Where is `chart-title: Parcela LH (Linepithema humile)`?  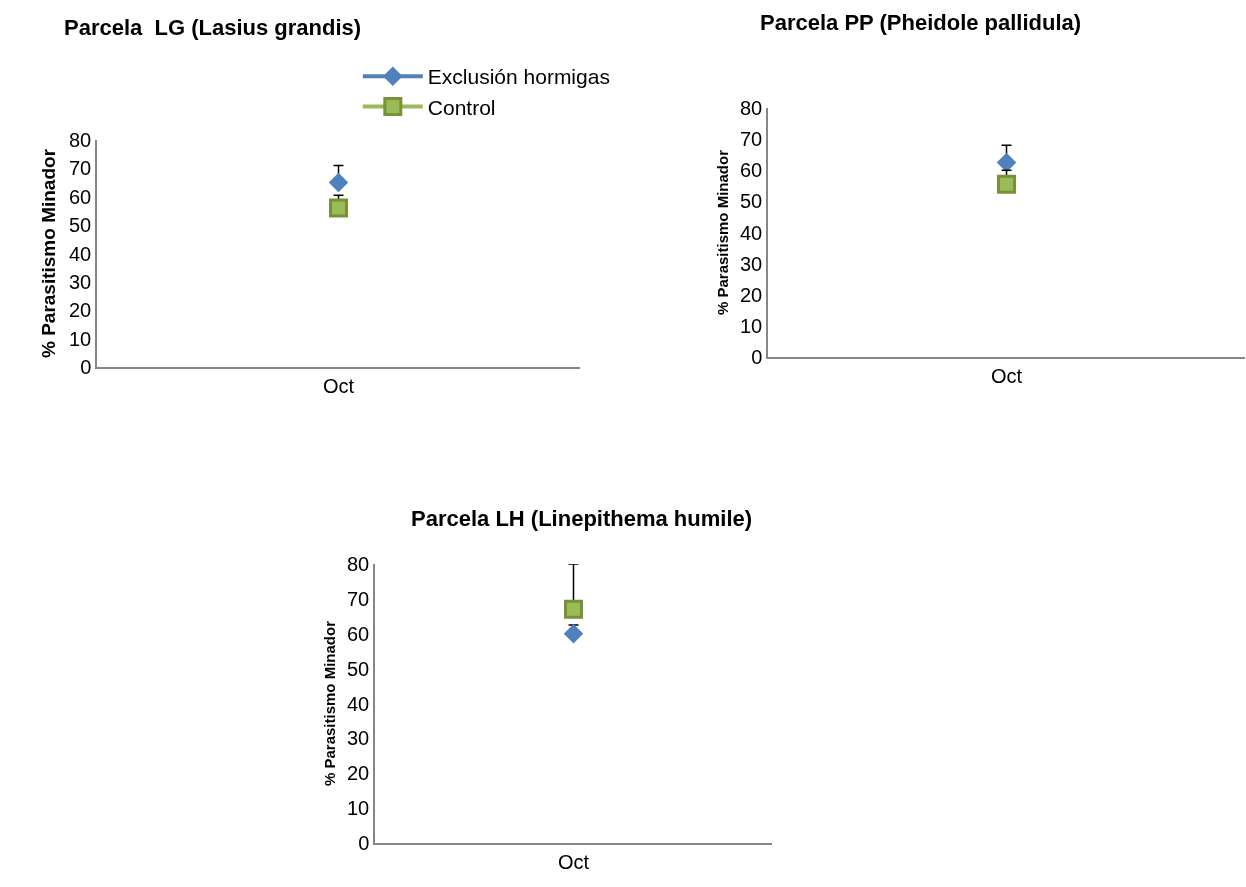
chart-title: Parcela LH (Linepithema humile) is located at coordinates (582, 518).